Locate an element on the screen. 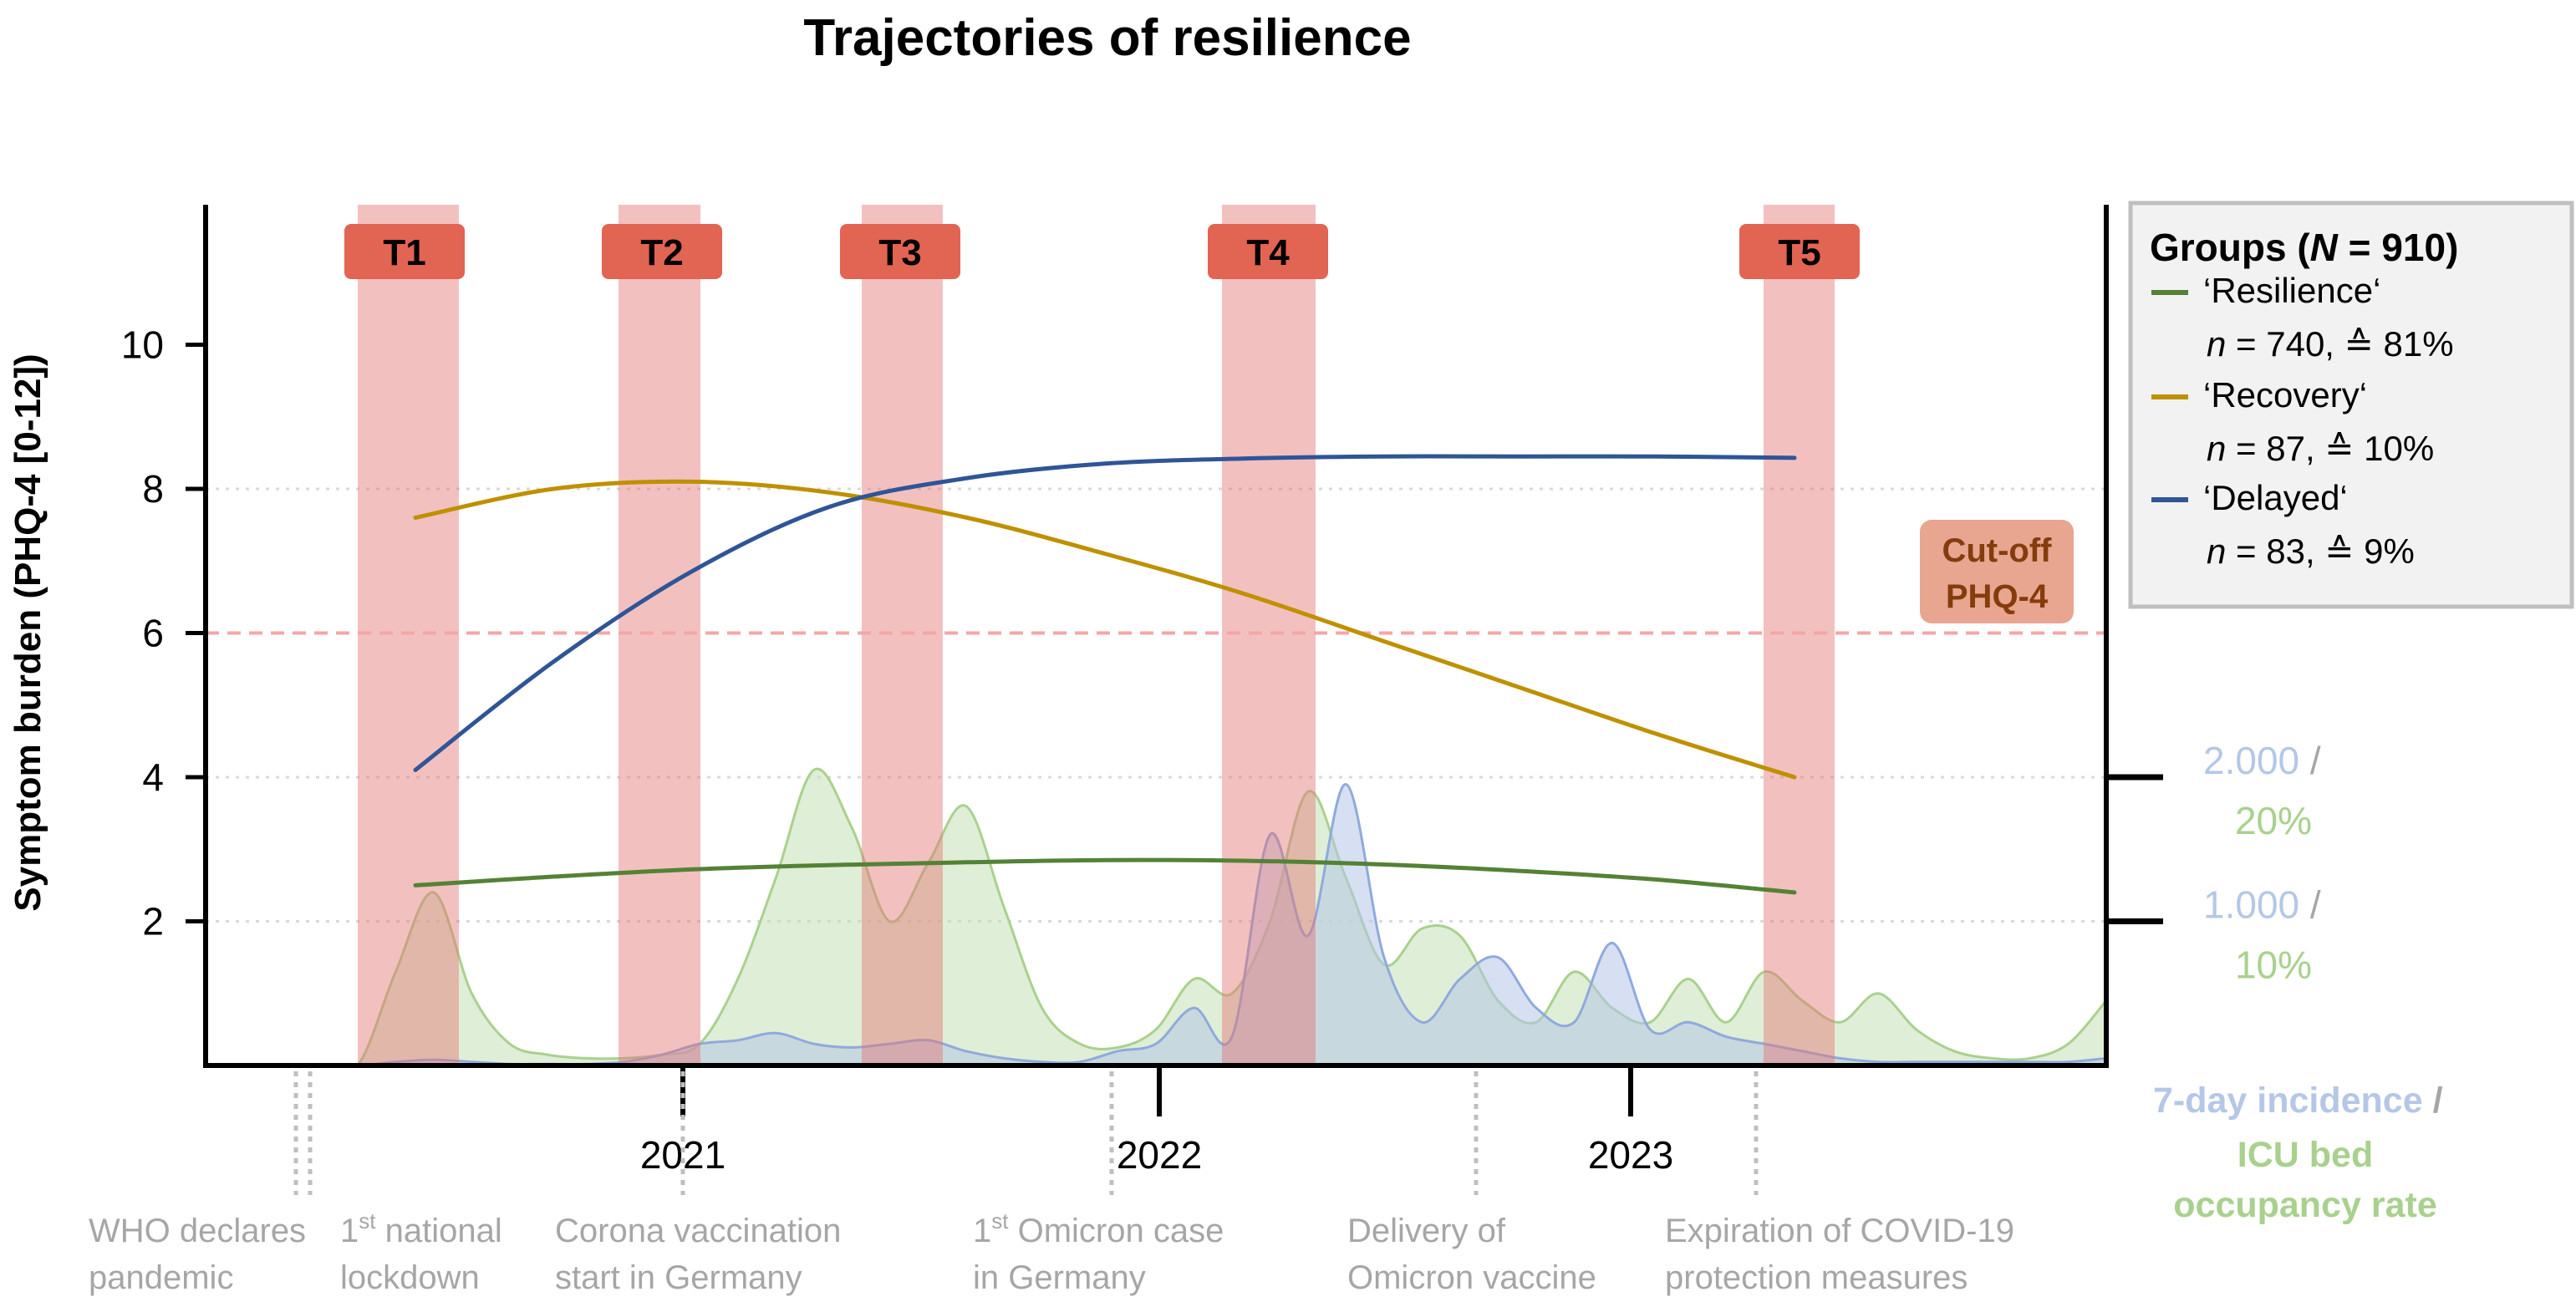 The image size is (2576, 1307). incidence-value: 1.000 is located at coordinates (2251, 905).